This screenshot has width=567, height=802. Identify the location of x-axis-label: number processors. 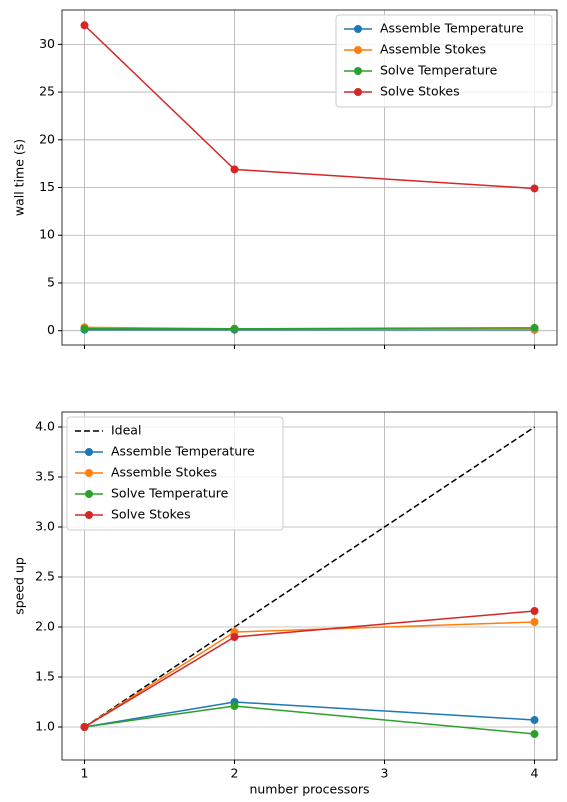
(309, 789).